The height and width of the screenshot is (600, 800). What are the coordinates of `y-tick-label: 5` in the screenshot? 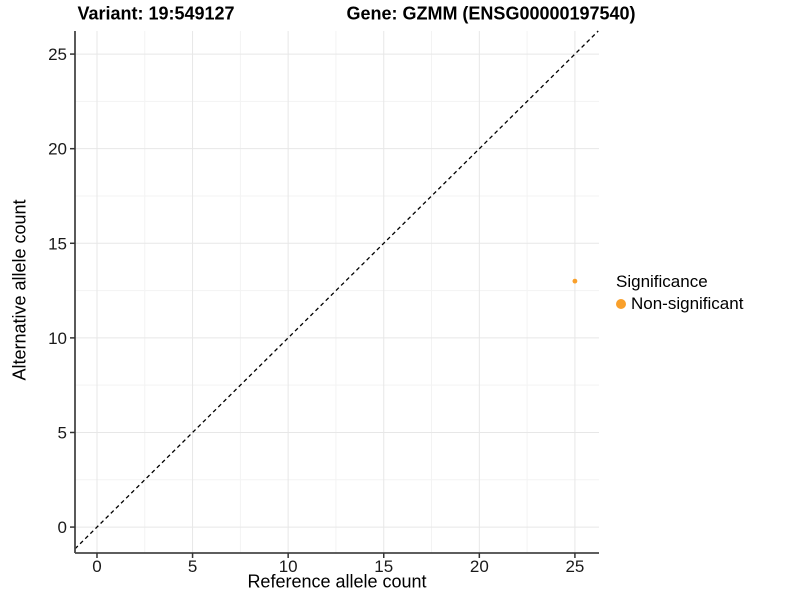 It's located at (62, 432).